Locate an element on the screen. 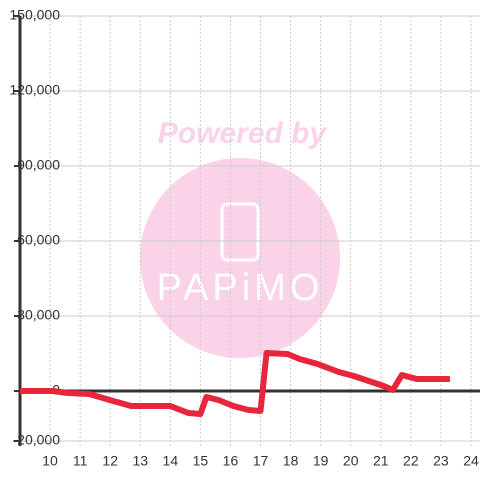  x-tick-label: 14 is located at coordinates (171, 461).